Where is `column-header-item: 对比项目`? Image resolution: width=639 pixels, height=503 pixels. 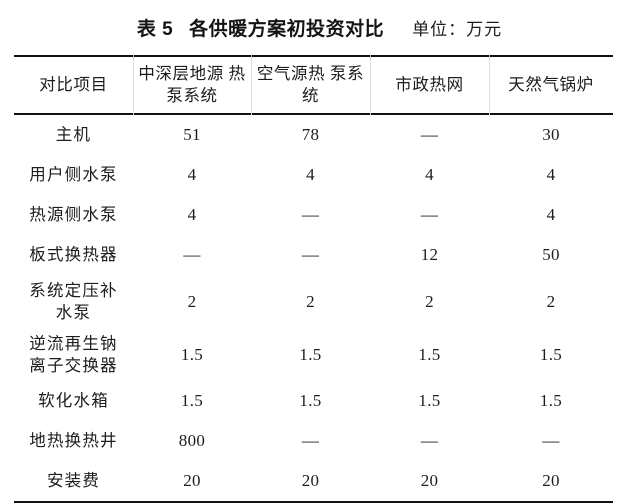
column-header-item: 对比项目 is located at coordinates (73, 86).